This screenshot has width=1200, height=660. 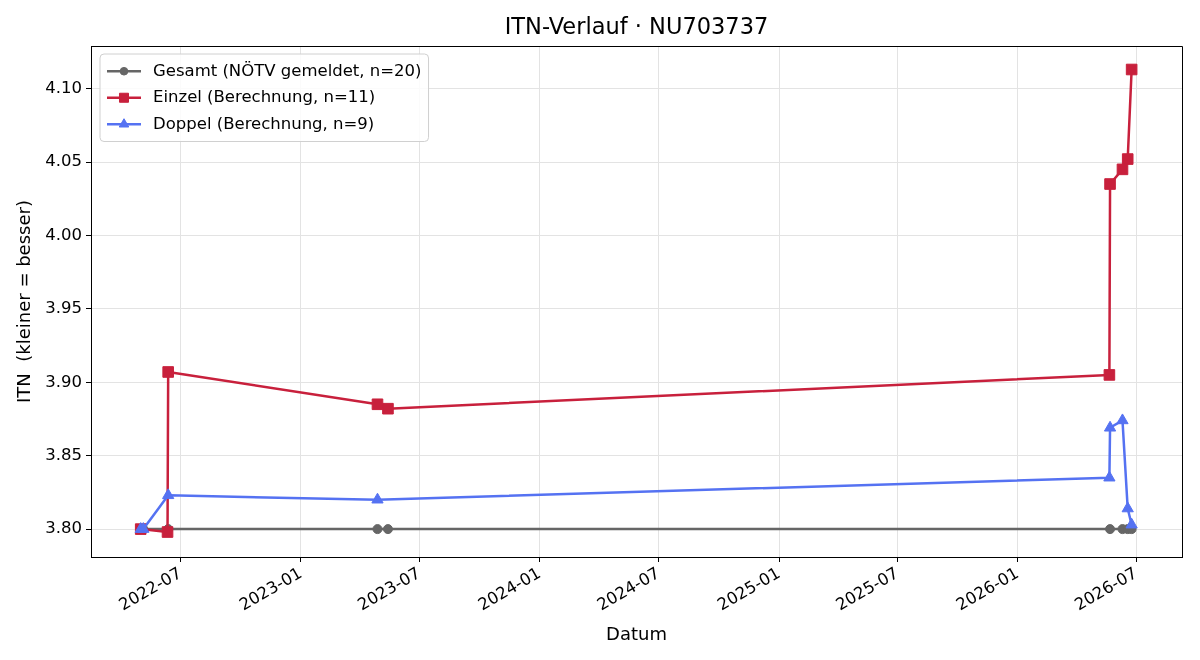 I want to click on y-tick-label: 4.00, so click(x=63, y=234).